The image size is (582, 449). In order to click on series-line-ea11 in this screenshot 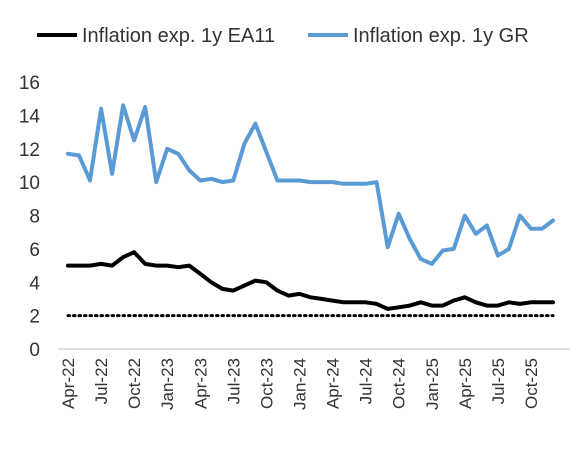, I will do `click(310, 280)`.